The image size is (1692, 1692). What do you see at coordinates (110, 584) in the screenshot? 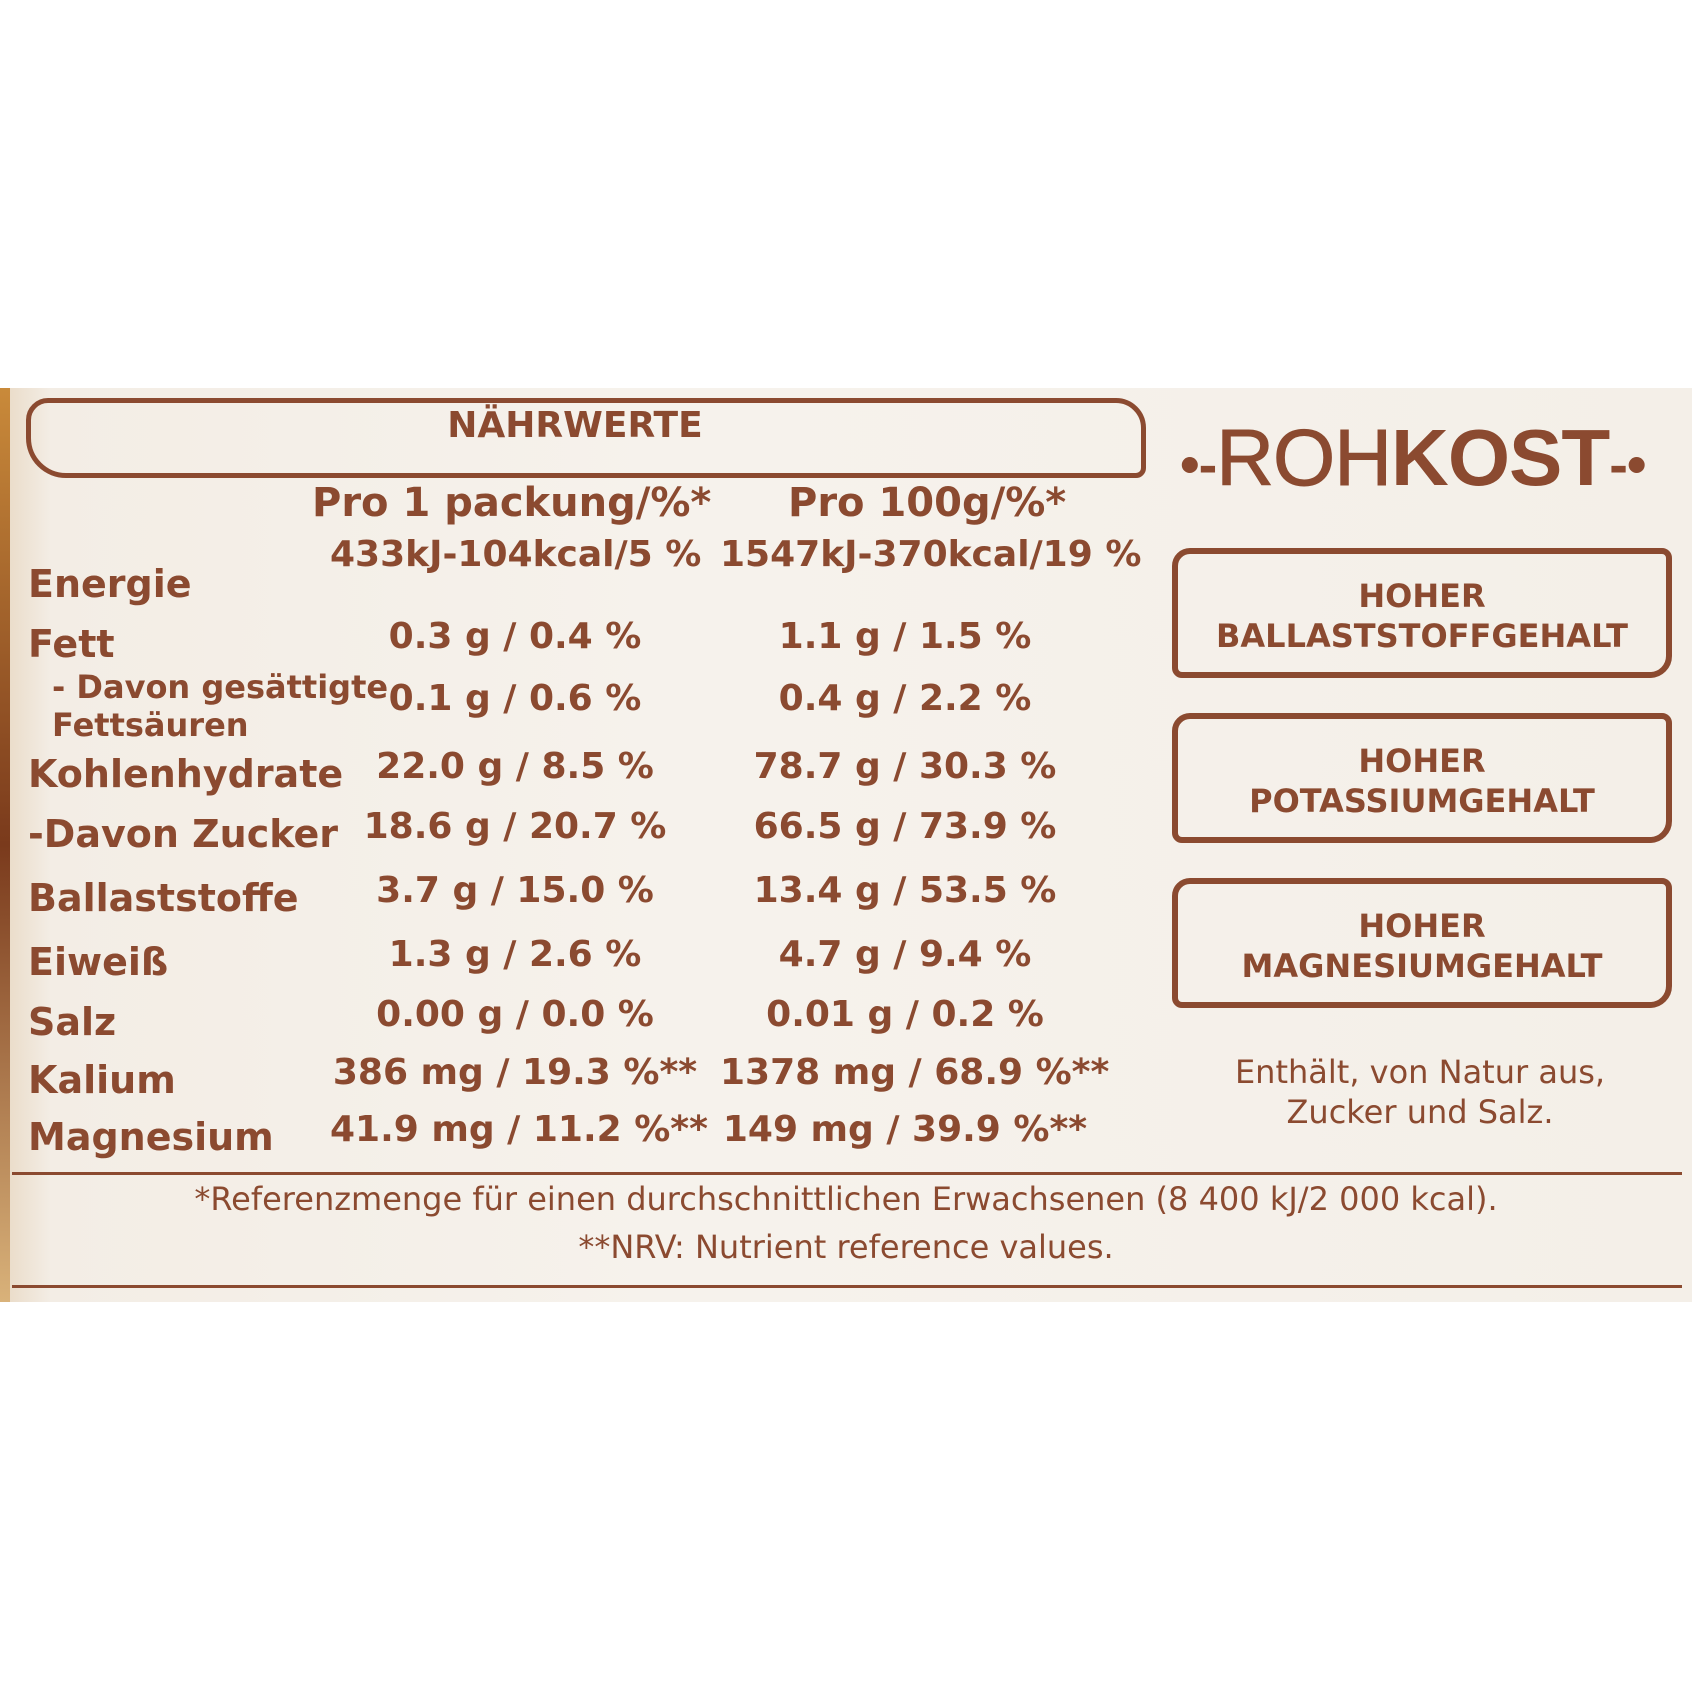
I see `nutrient-name: Energie` at bounding box center [110, 584].